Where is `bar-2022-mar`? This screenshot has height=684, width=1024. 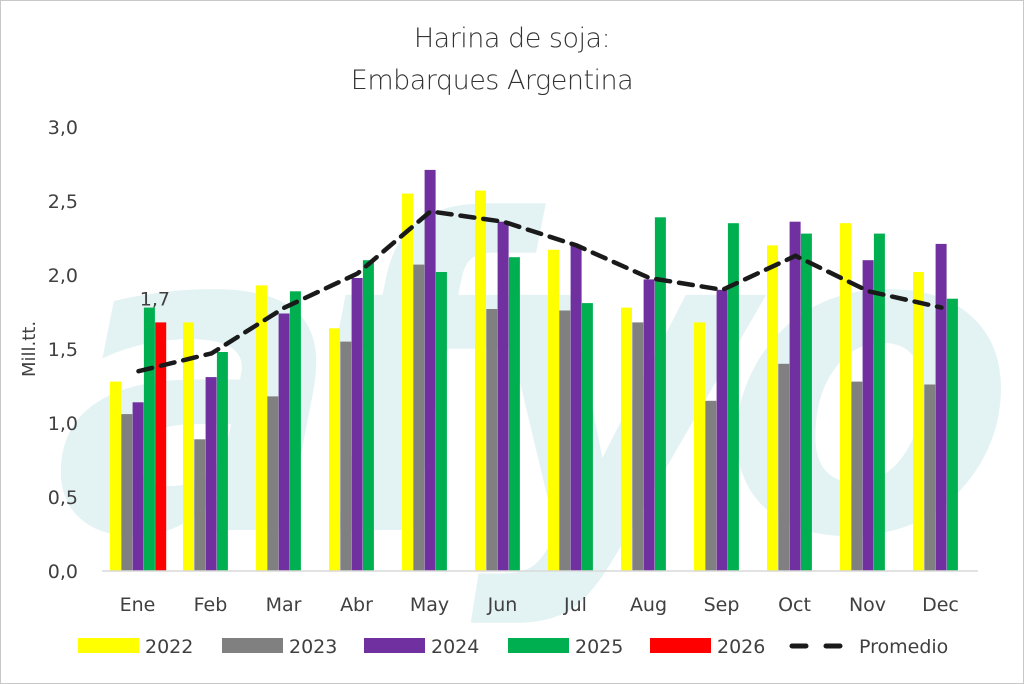
bar-2022-mar is located at coordinates (261, 428).